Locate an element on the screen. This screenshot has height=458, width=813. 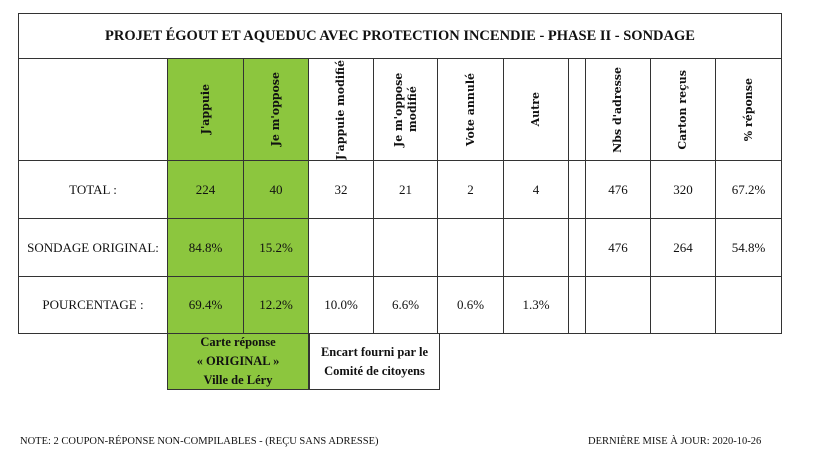
table-cell-text: 1.3% is located at coordinates (536, 304).